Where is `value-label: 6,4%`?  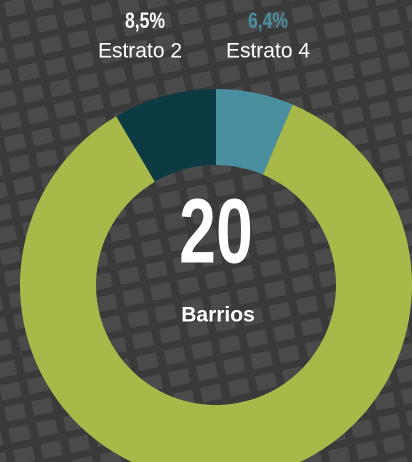 value-label: 6,4% is located at coordinates (268, 21).